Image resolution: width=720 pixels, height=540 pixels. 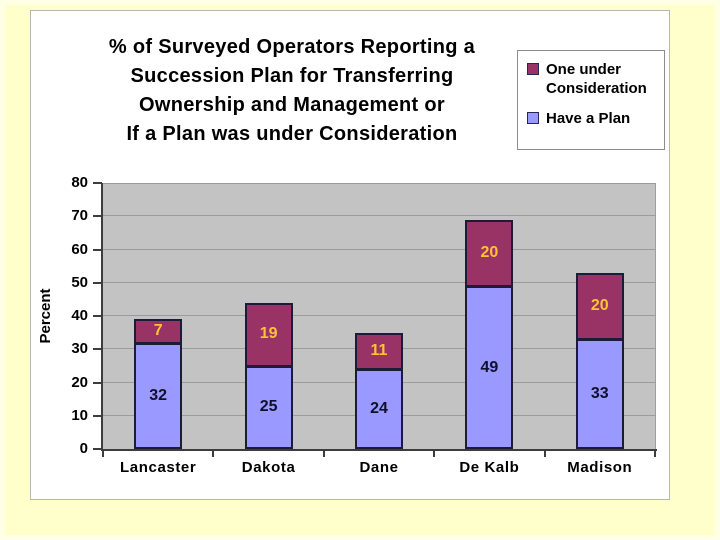 What do you see at coordinates (379, 467) in the screenshot?
I see `x-axis-label-dane: Dane` at bounding box center [379, 467].